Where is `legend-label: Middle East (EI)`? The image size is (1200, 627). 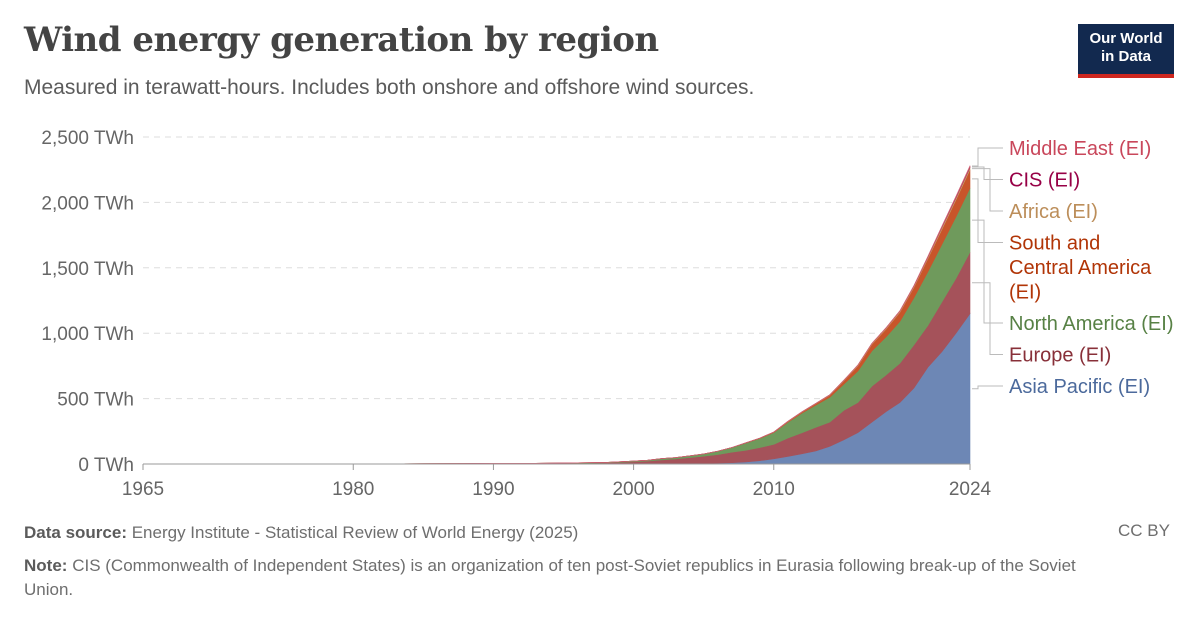
legend-label: Middle East (EI) is located at coordinates (1080, 149).